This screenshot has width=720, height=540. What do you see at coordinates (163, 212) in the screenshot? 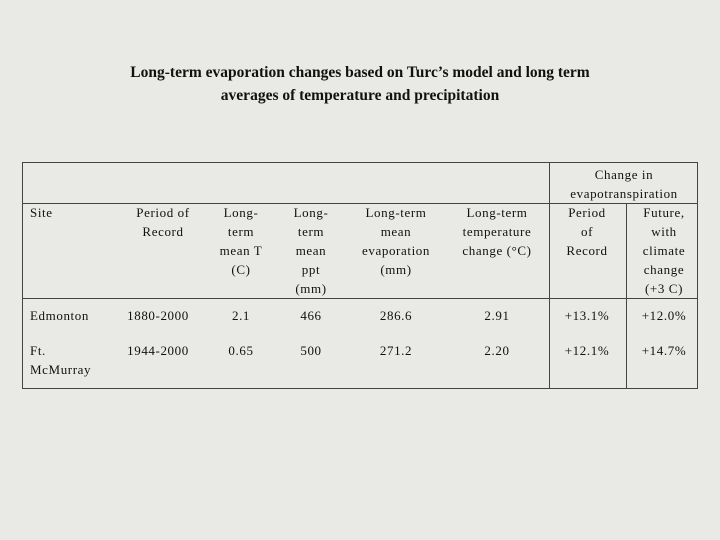
I see `column-header: Period of` at bounding box center [163, 212].